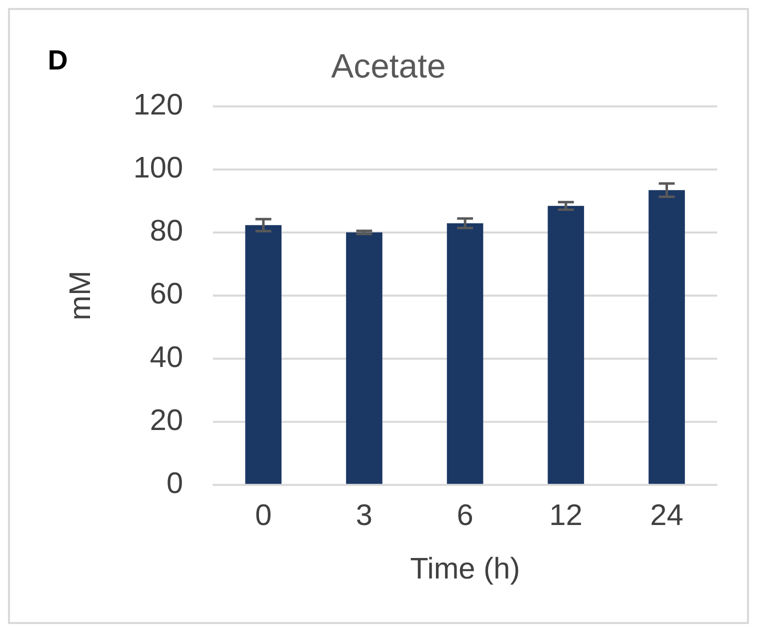 Image resolution: width=757 pixels, height=632 pixels. Describe the element at coordinates (565, 515) in the screenshot. I see `x-tick-label: 12` at that location.